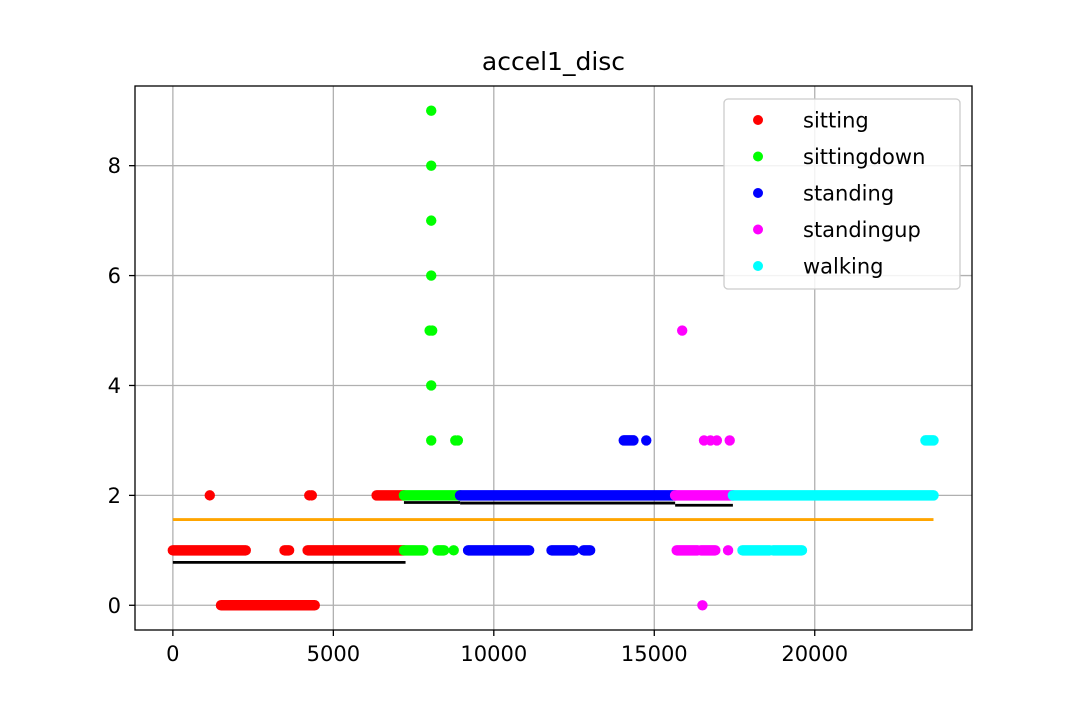 The height and width of the screenshot is (720, 1080). I want to click on series-sittingdown, so click(432, 330).